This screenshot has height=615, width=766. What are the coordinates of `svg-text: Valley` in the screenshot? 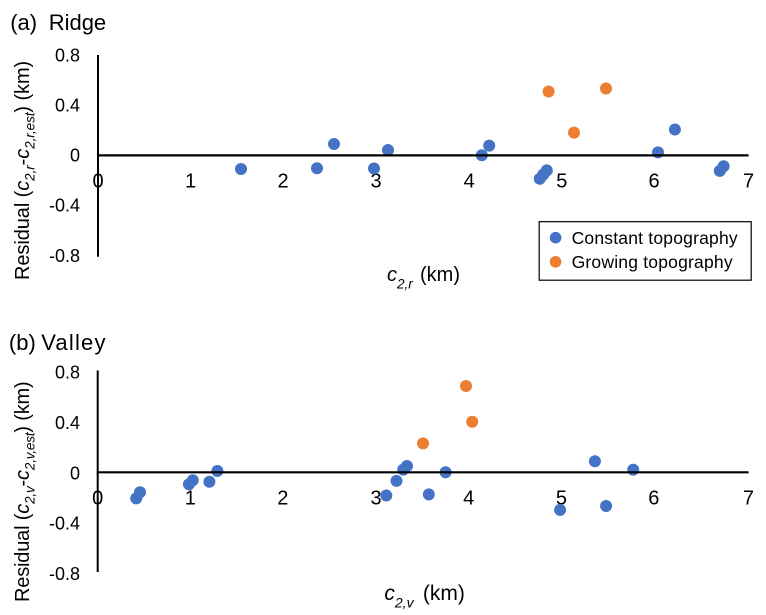 It's located at (74, 342).